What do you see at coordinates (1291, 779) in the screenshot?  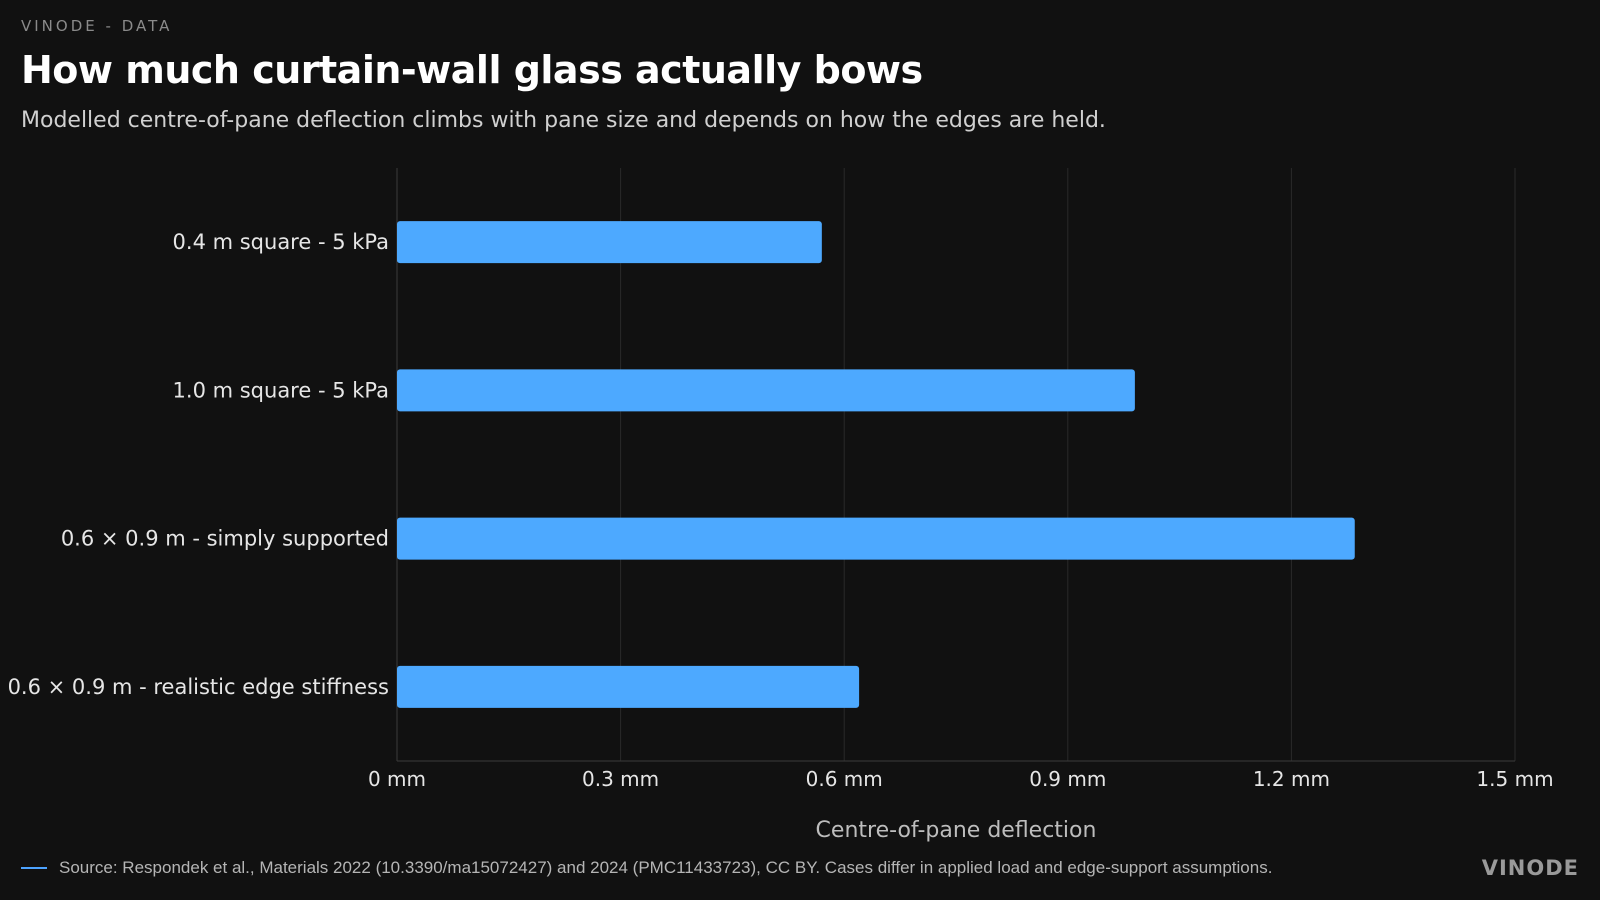 I see `tick-label: 1.2 mm` at bounding box center [1291, 779].